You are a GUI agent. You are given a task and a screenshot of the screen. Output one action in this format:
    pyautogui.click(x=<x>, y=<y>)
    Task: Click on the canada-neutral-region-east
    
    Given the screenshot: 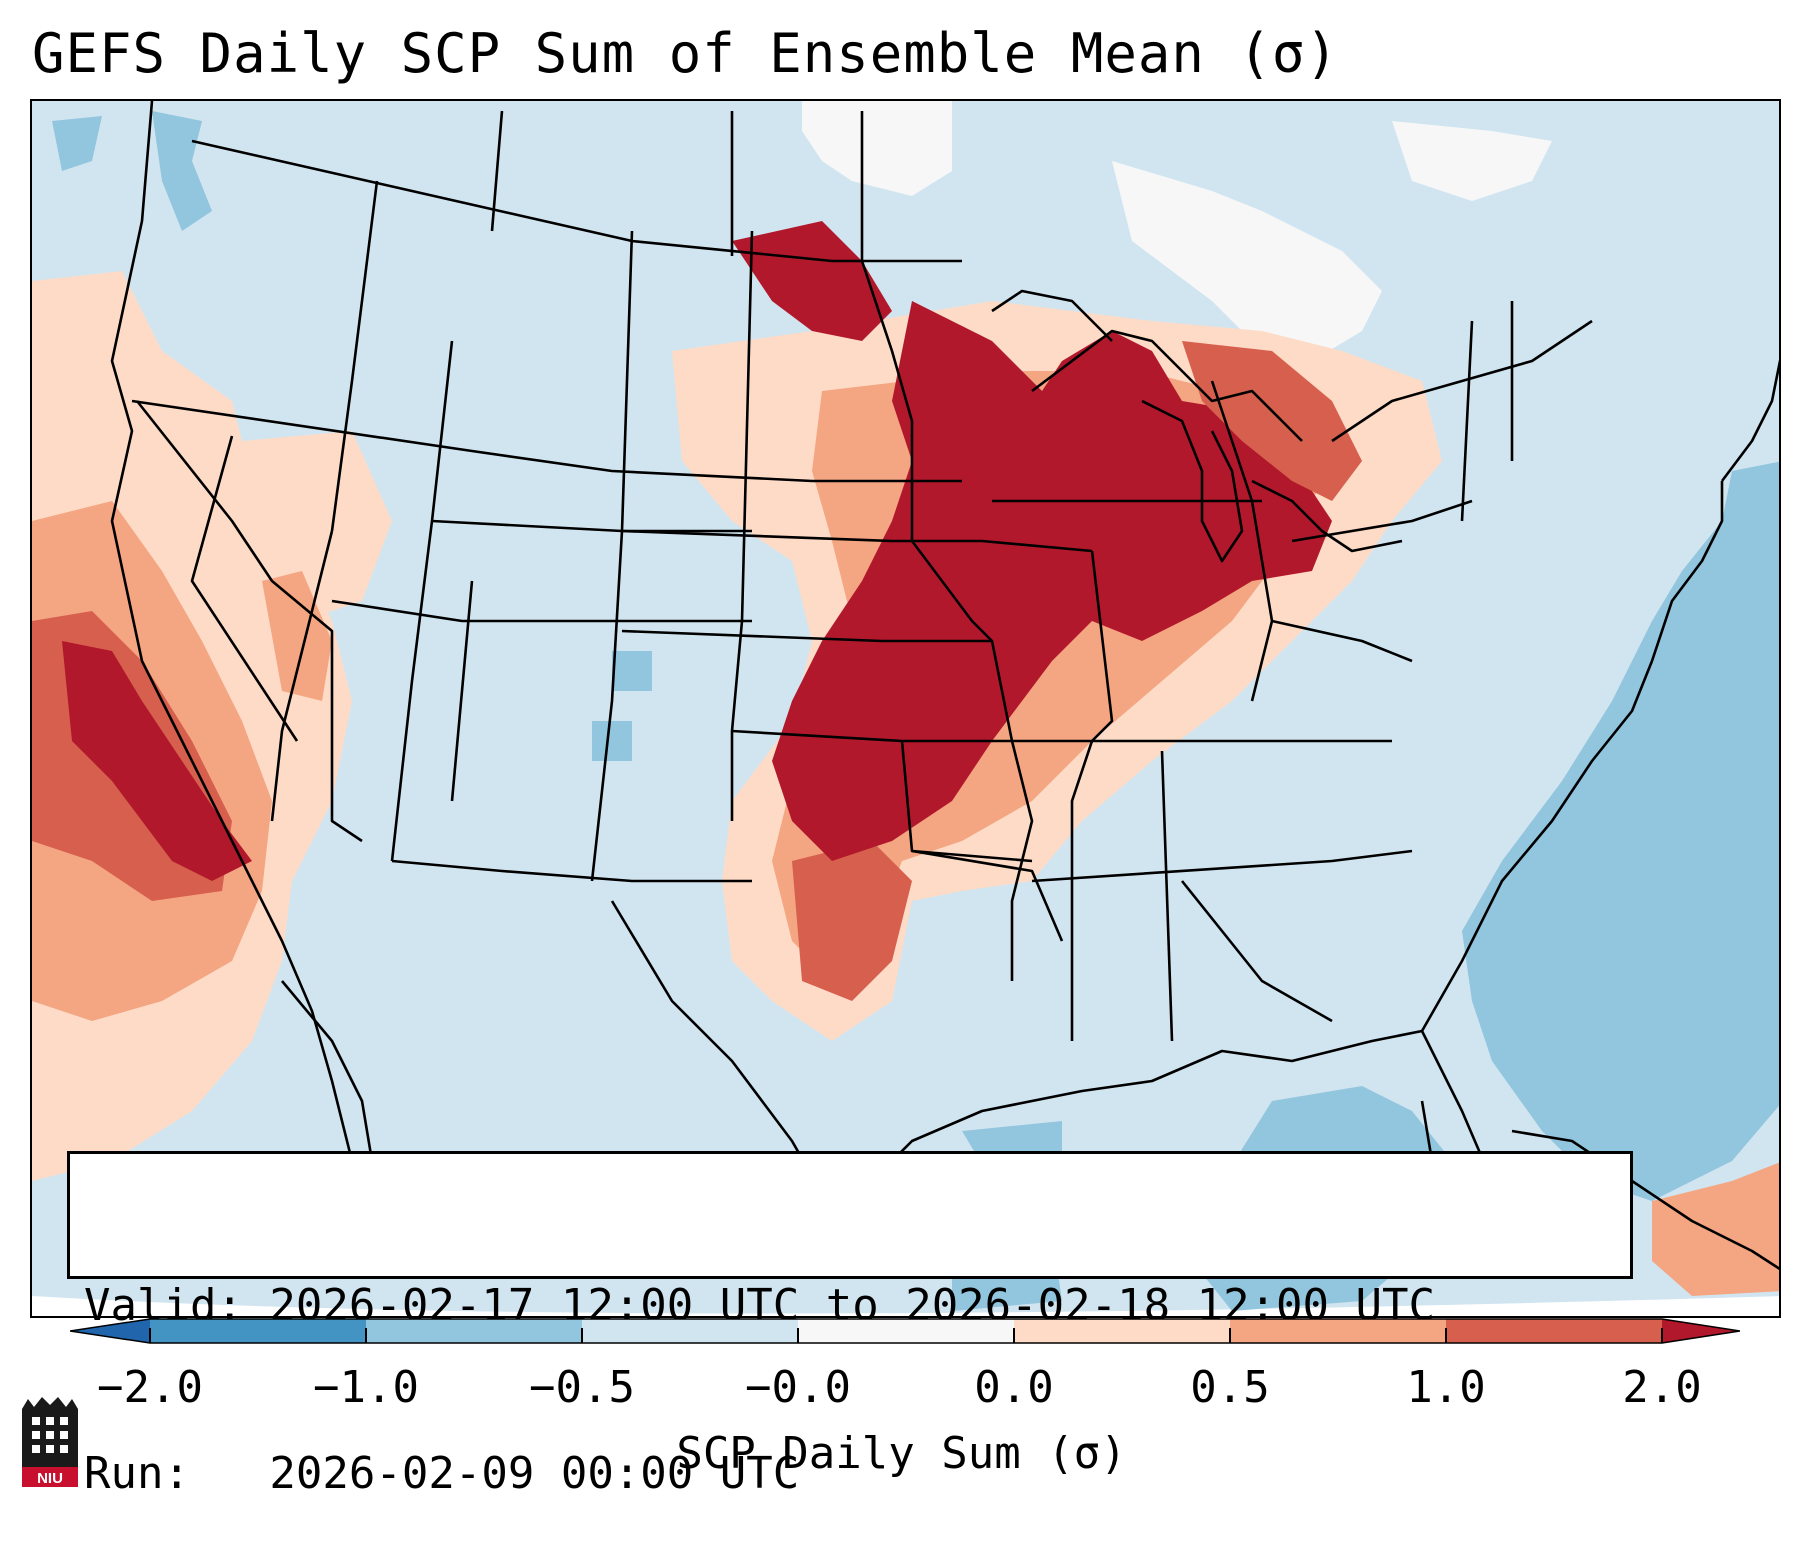 What is the action you would take?
    pyautogui.click(x=1247, y=261)
    